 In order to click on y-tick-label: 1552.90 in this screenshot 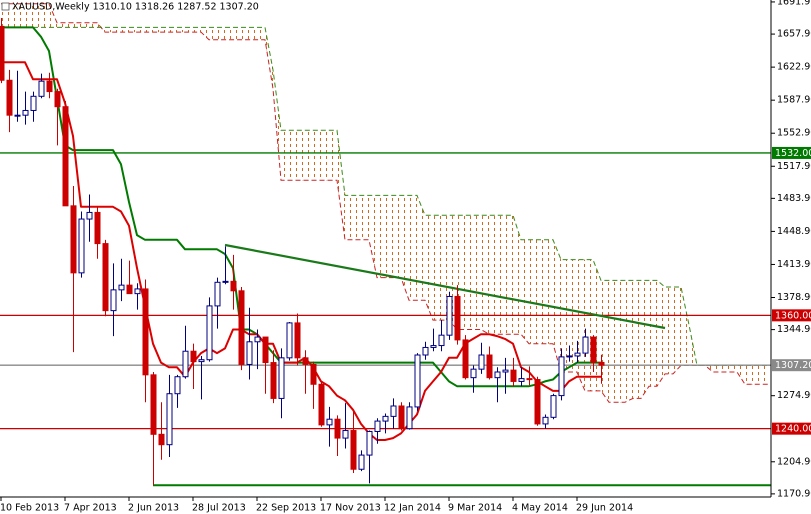, I will do `click(794, 133)`.